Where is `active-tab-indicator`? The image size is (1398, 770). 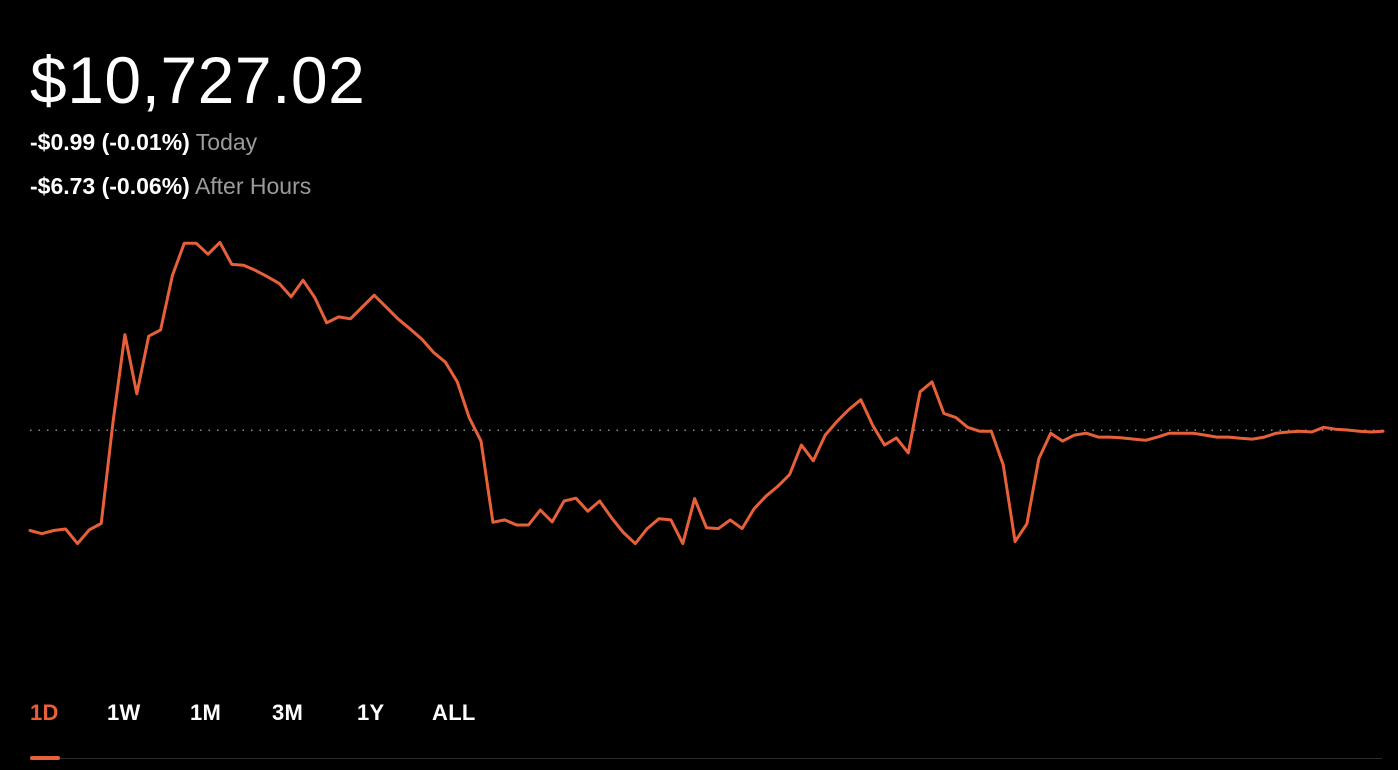
active-tab-indicator is located at coordinates (45, 758).